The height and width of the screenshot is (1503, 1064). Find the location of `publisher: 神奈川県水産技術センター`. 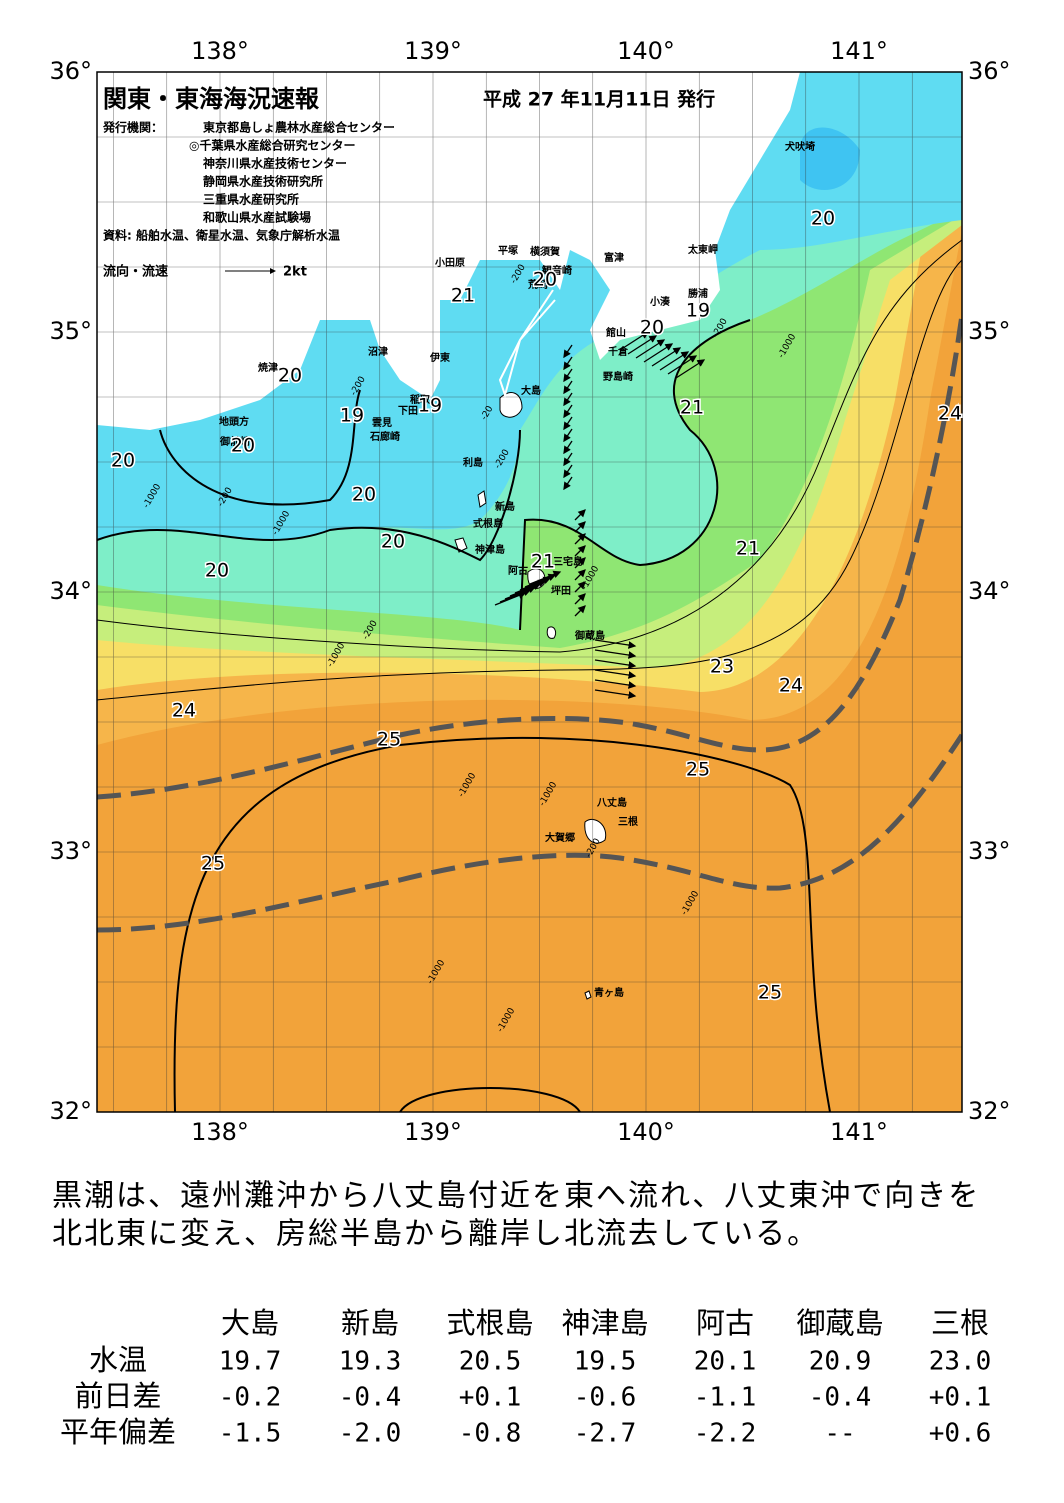

publisher: 神奈川県水産技術センター is located at coordinates (275, 163).